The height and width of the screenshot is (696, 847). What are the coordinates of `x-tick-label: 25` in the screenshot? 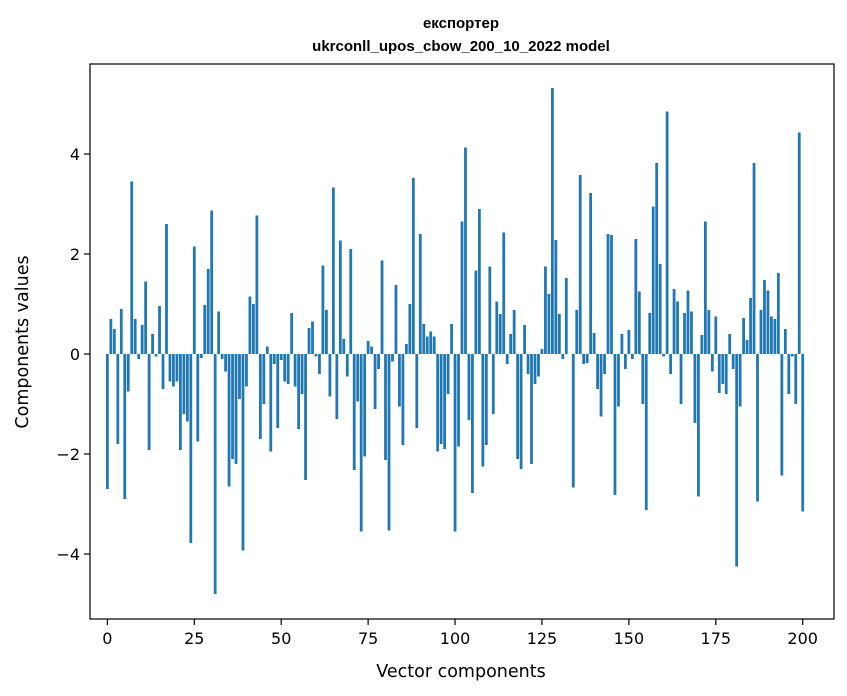 It's located at (194, 638).